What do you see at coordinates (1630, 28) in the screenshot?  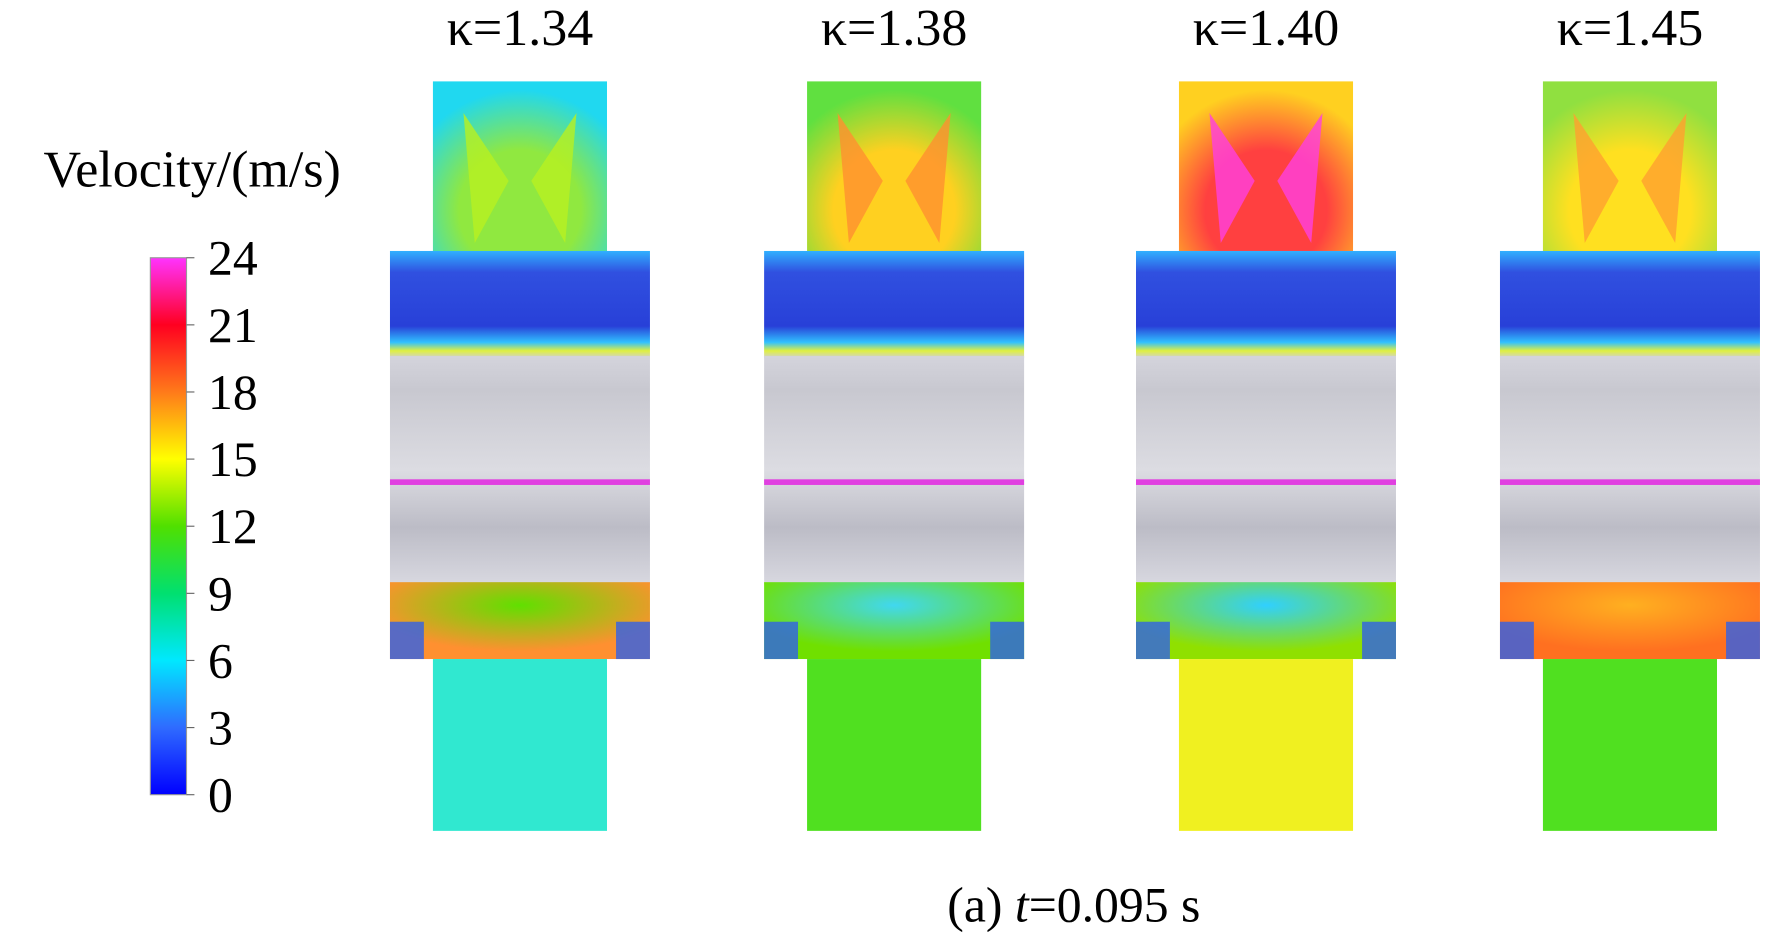 I see `panel-title: κ=1.45` at bounding box center [1630, 28].